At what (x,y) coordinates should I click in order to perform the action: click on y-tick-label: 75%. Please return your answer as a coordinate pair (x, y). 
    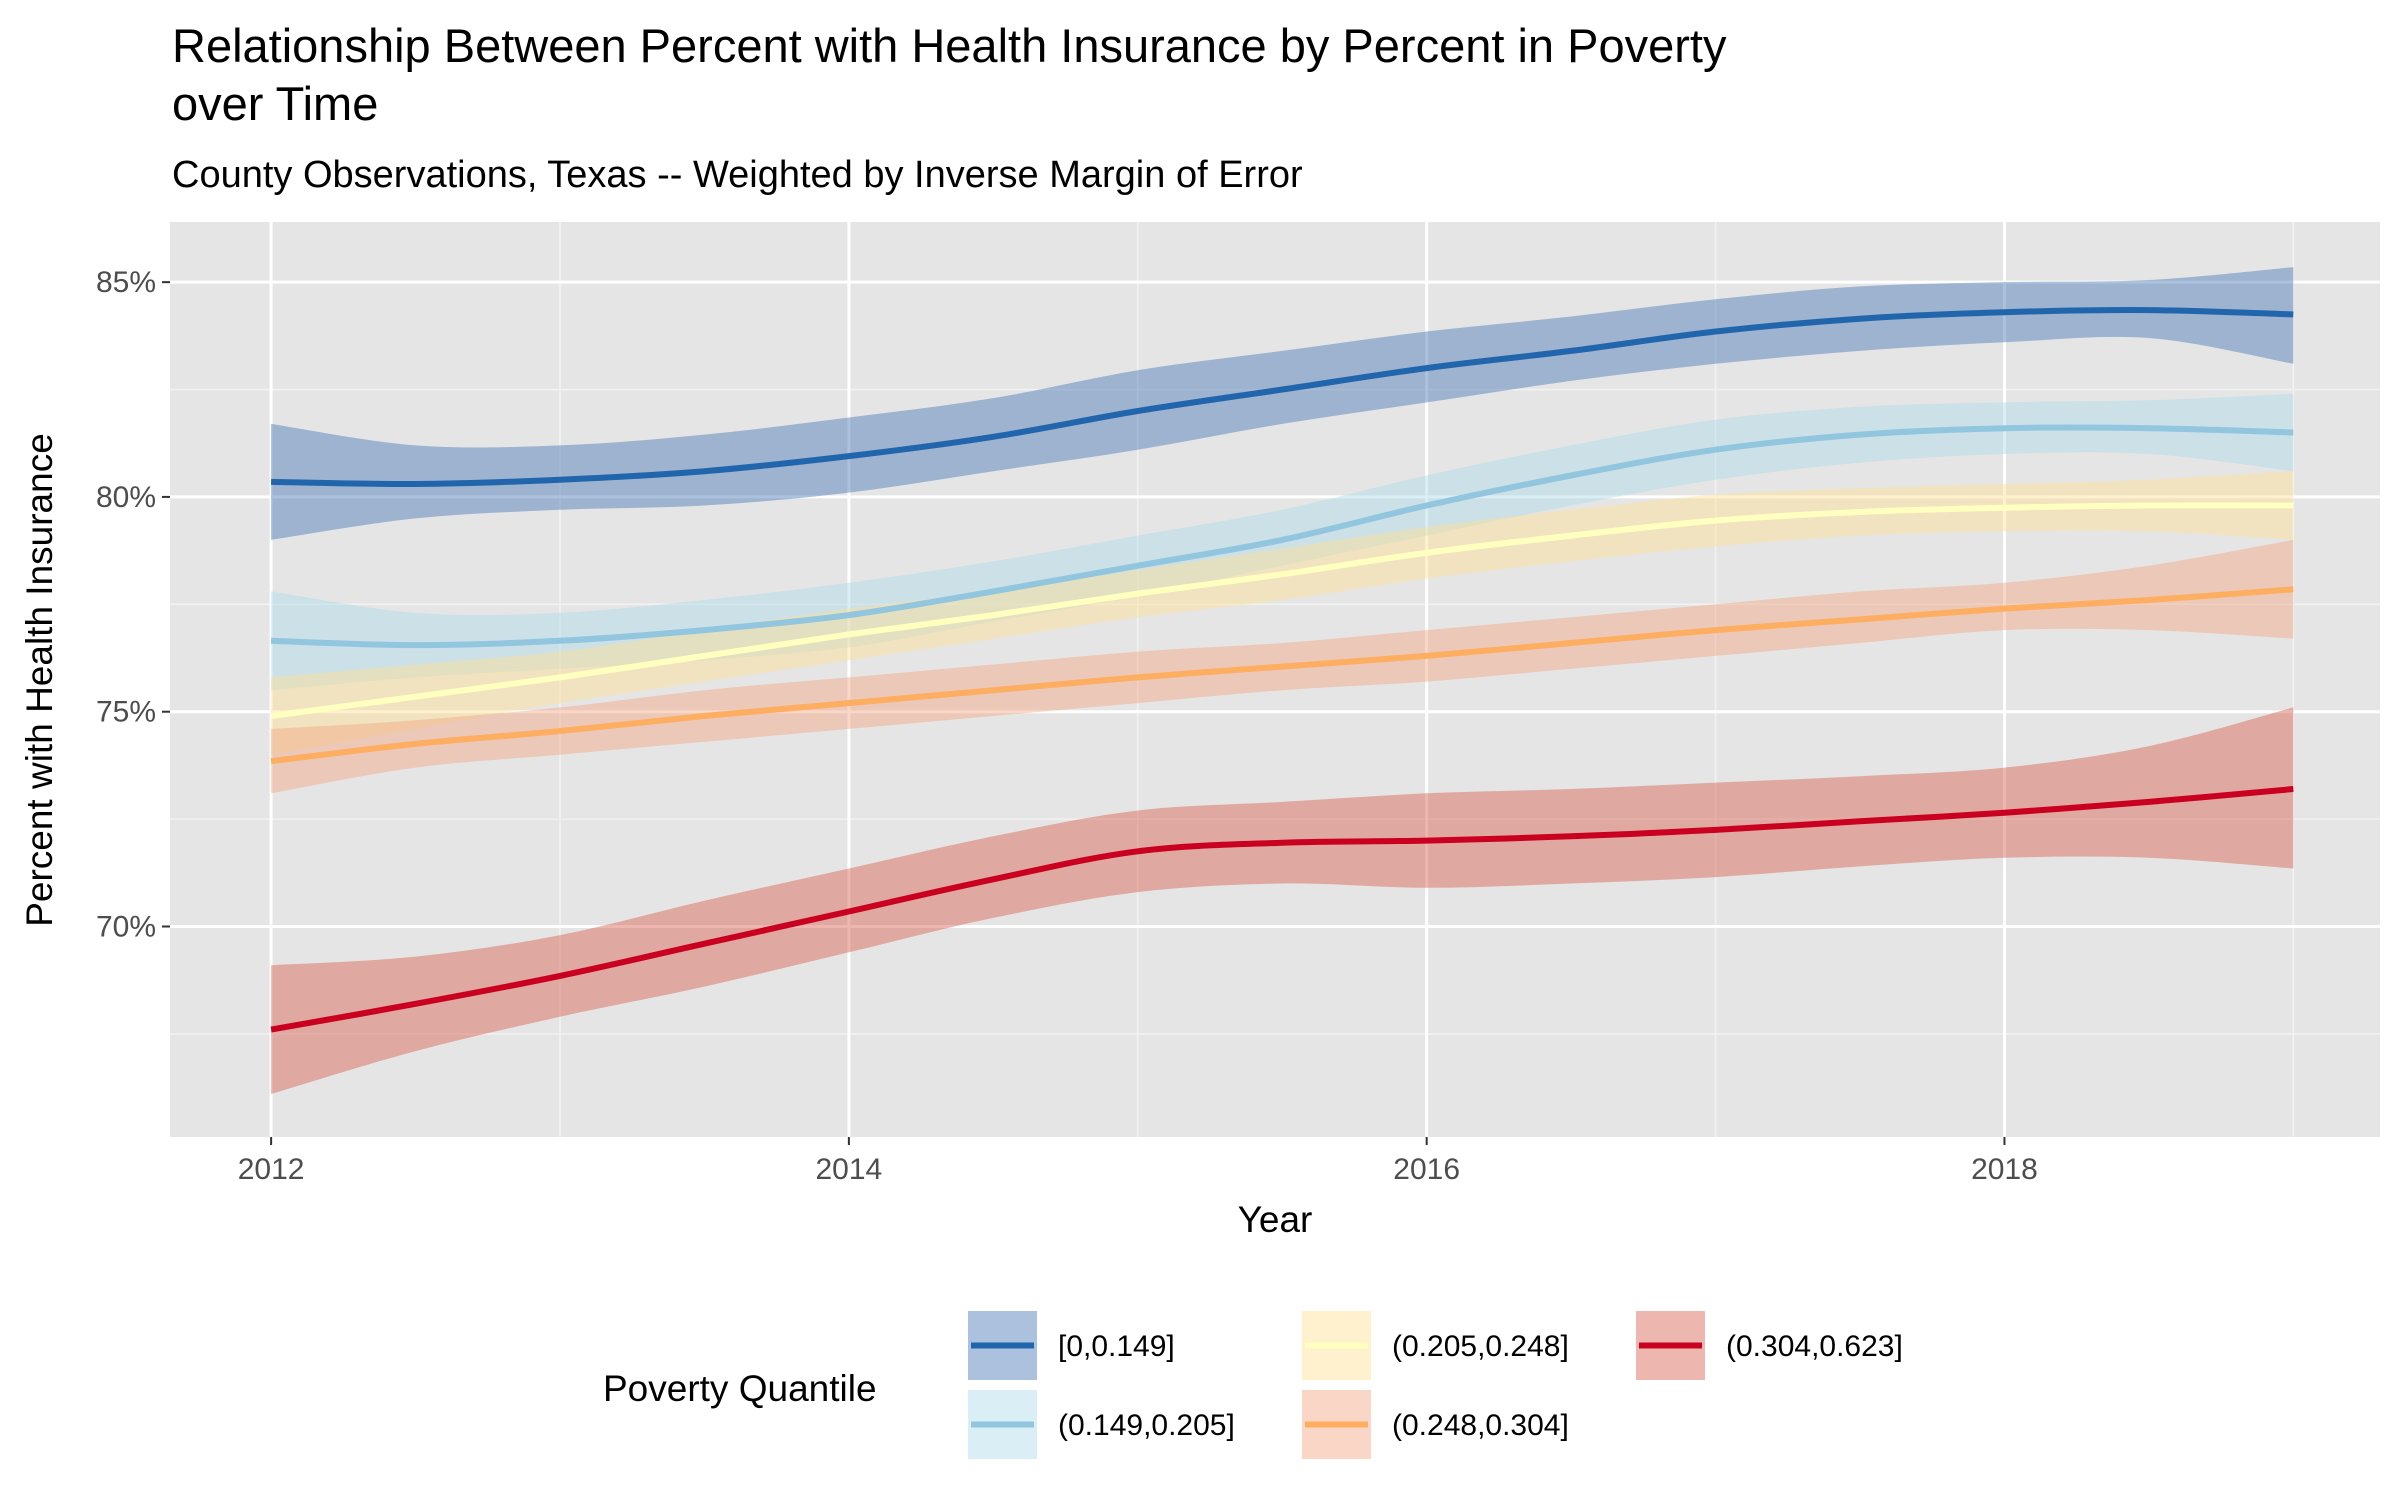
    Looking at the image, I should click on (126, 712).